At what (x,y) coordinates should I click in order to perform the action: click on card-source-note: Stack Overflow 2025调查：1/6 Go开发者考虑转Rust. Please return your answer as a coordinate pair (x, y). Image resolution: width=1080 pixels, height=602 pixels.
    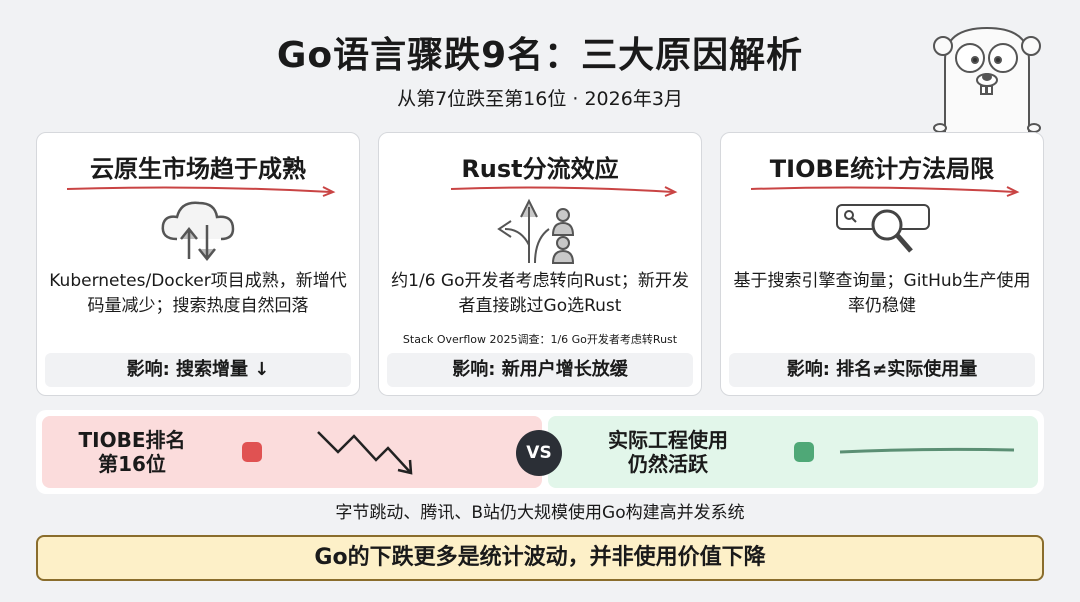
    Looking at the image, I should click on (540, 339).